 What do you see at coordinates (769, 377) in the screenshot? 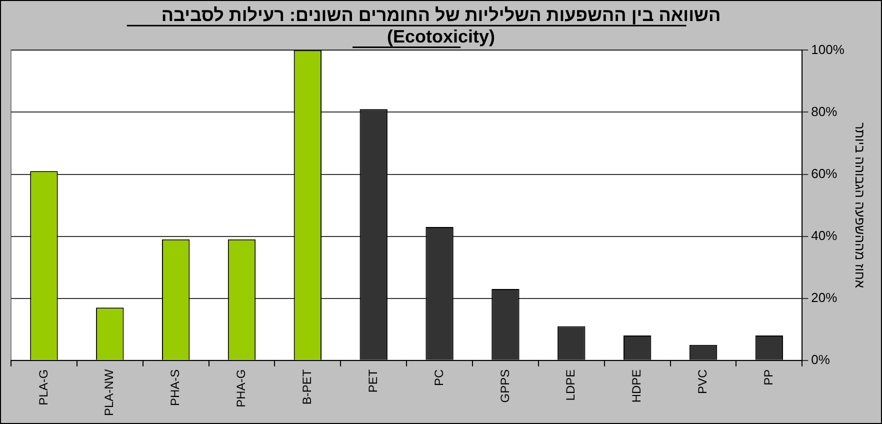
I see `x-tick-label: PP` at bounding box center [769, 377].